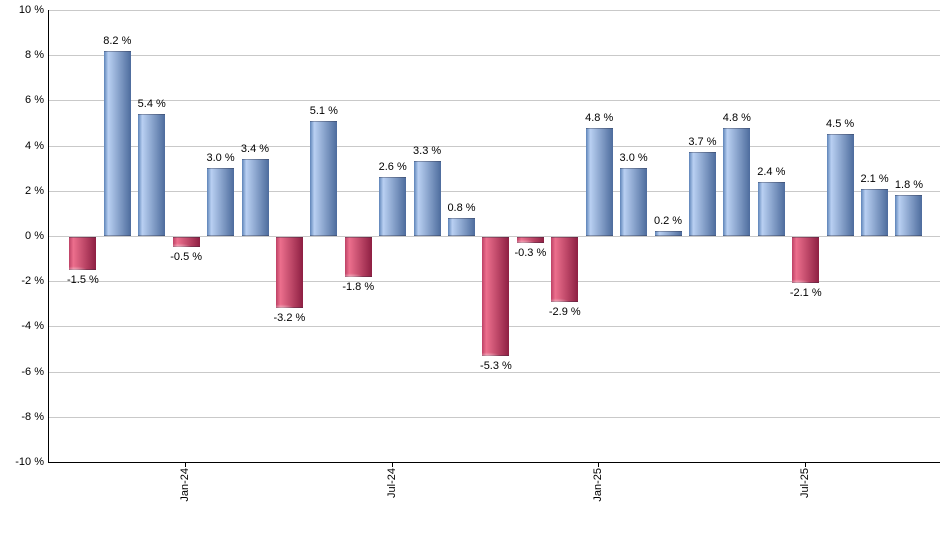 The width and height of the screenshot is (940, 550). Describe the element at coordinates (358, 286) in the screenshot. I see `bar-value-label-jun-24: -1.8 %` at that location.